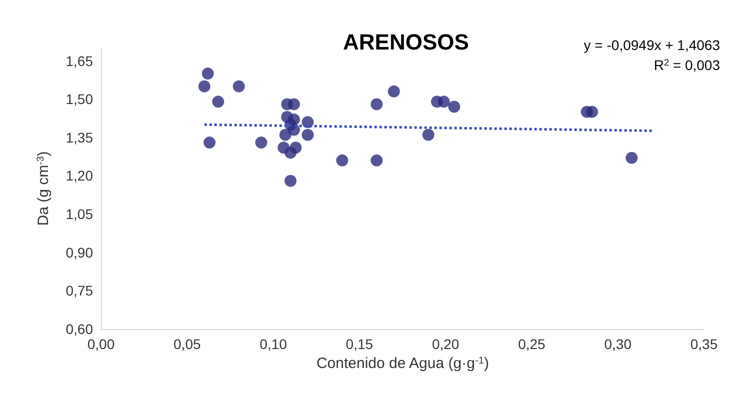 This screenshot has height=395, width=750. What do you see at coordinates (80, 176) in the screenshot?
I see `y-tick-label: 1,20` at bounding box center [80, 176].